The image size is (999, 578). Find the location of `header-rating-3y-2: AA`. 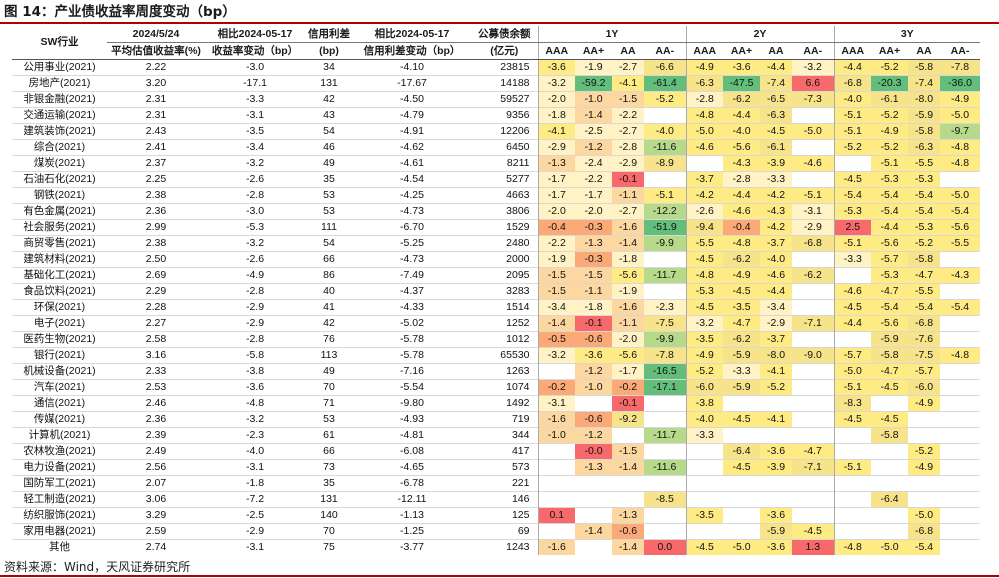

header-rating-3y-2: AA is located at coordinates (924, 51).